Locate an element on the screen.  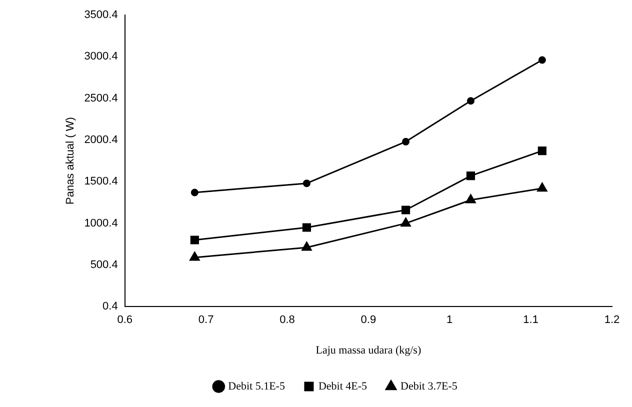
legend-label: Debit 3.7E-5 is located at coordinates (429, 386).